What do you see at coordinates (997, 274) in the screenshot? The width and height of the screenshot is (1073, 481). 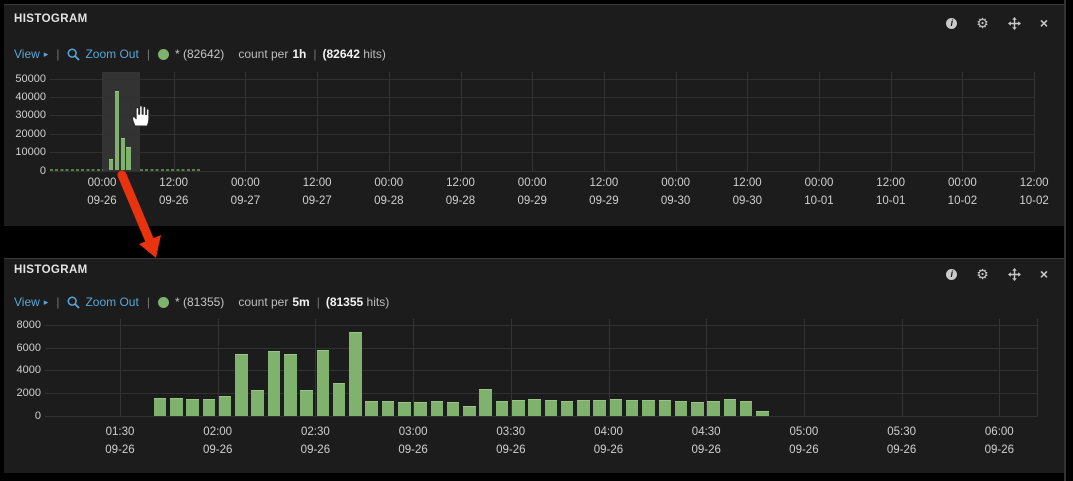 I see `panel-controls: i ⚙ ×` at bounding box center [997, 274].